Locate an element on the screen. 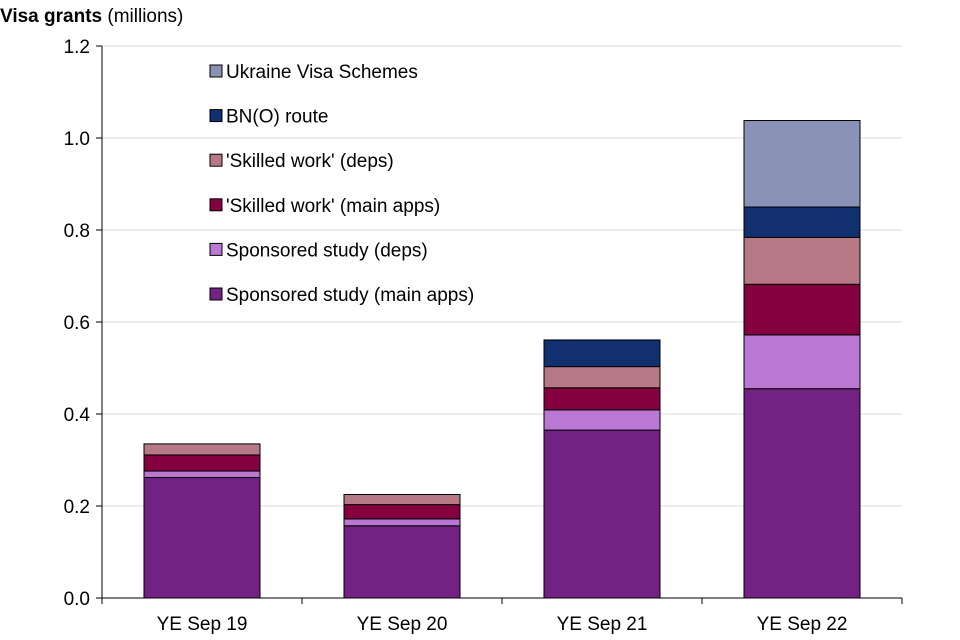 The image size is (960, 640). legend-label: Ukraine Visa Schemes is located at coordinates (322, 72).